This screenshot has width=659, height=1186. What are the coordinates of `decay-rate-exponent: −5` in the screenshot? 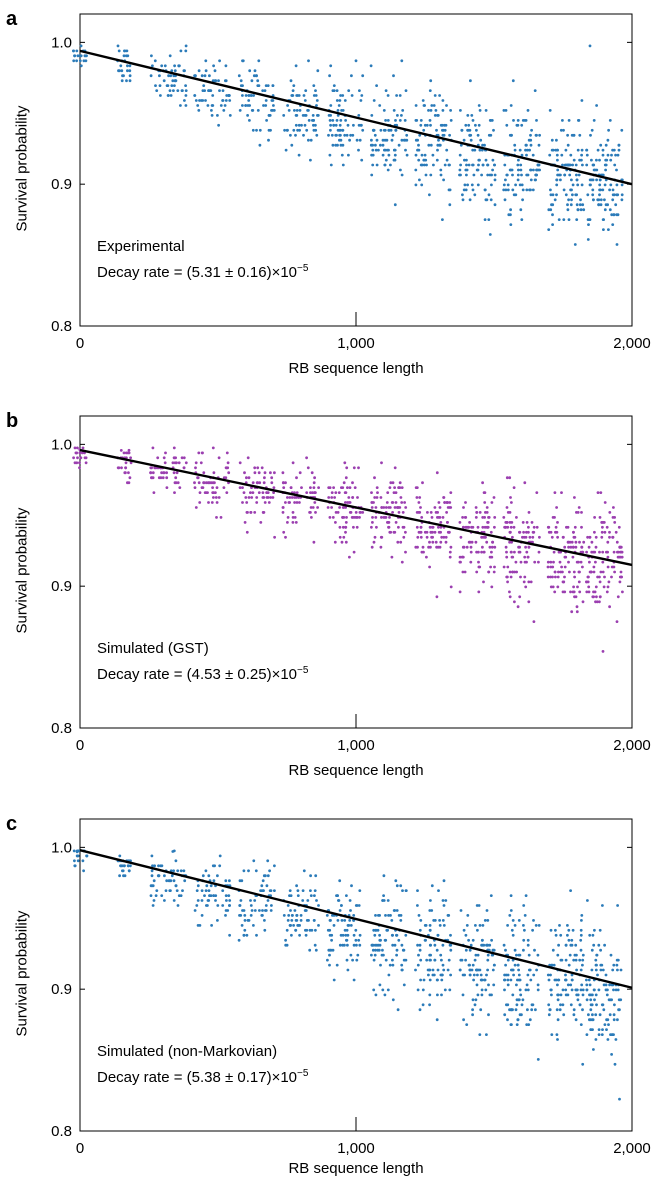 It's located at (302, 268).